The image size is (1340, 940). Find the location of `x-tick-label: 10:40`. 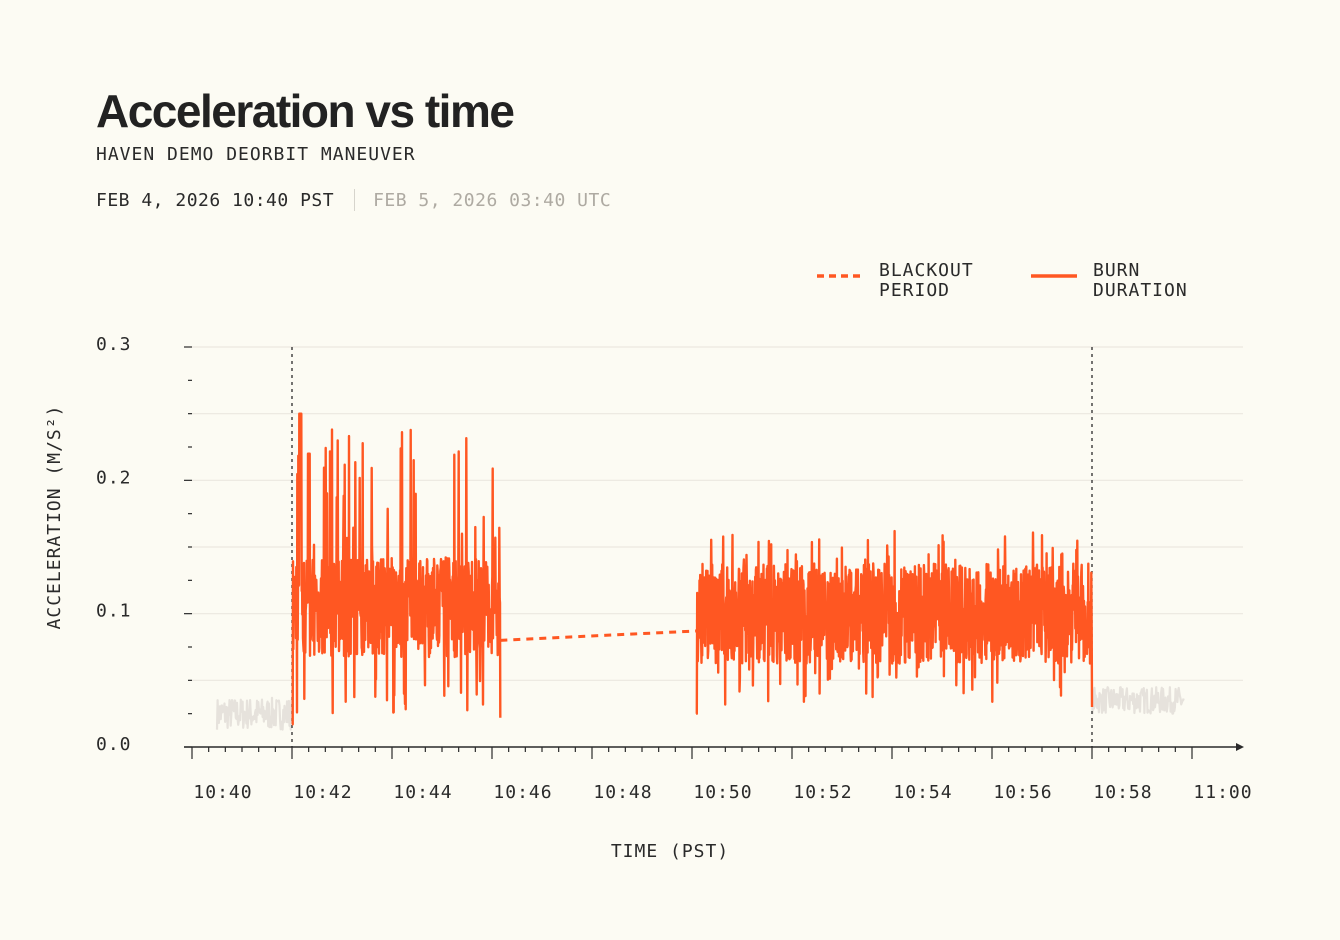

x-tick-label: 10:40 is located at coordinates (222, 792).